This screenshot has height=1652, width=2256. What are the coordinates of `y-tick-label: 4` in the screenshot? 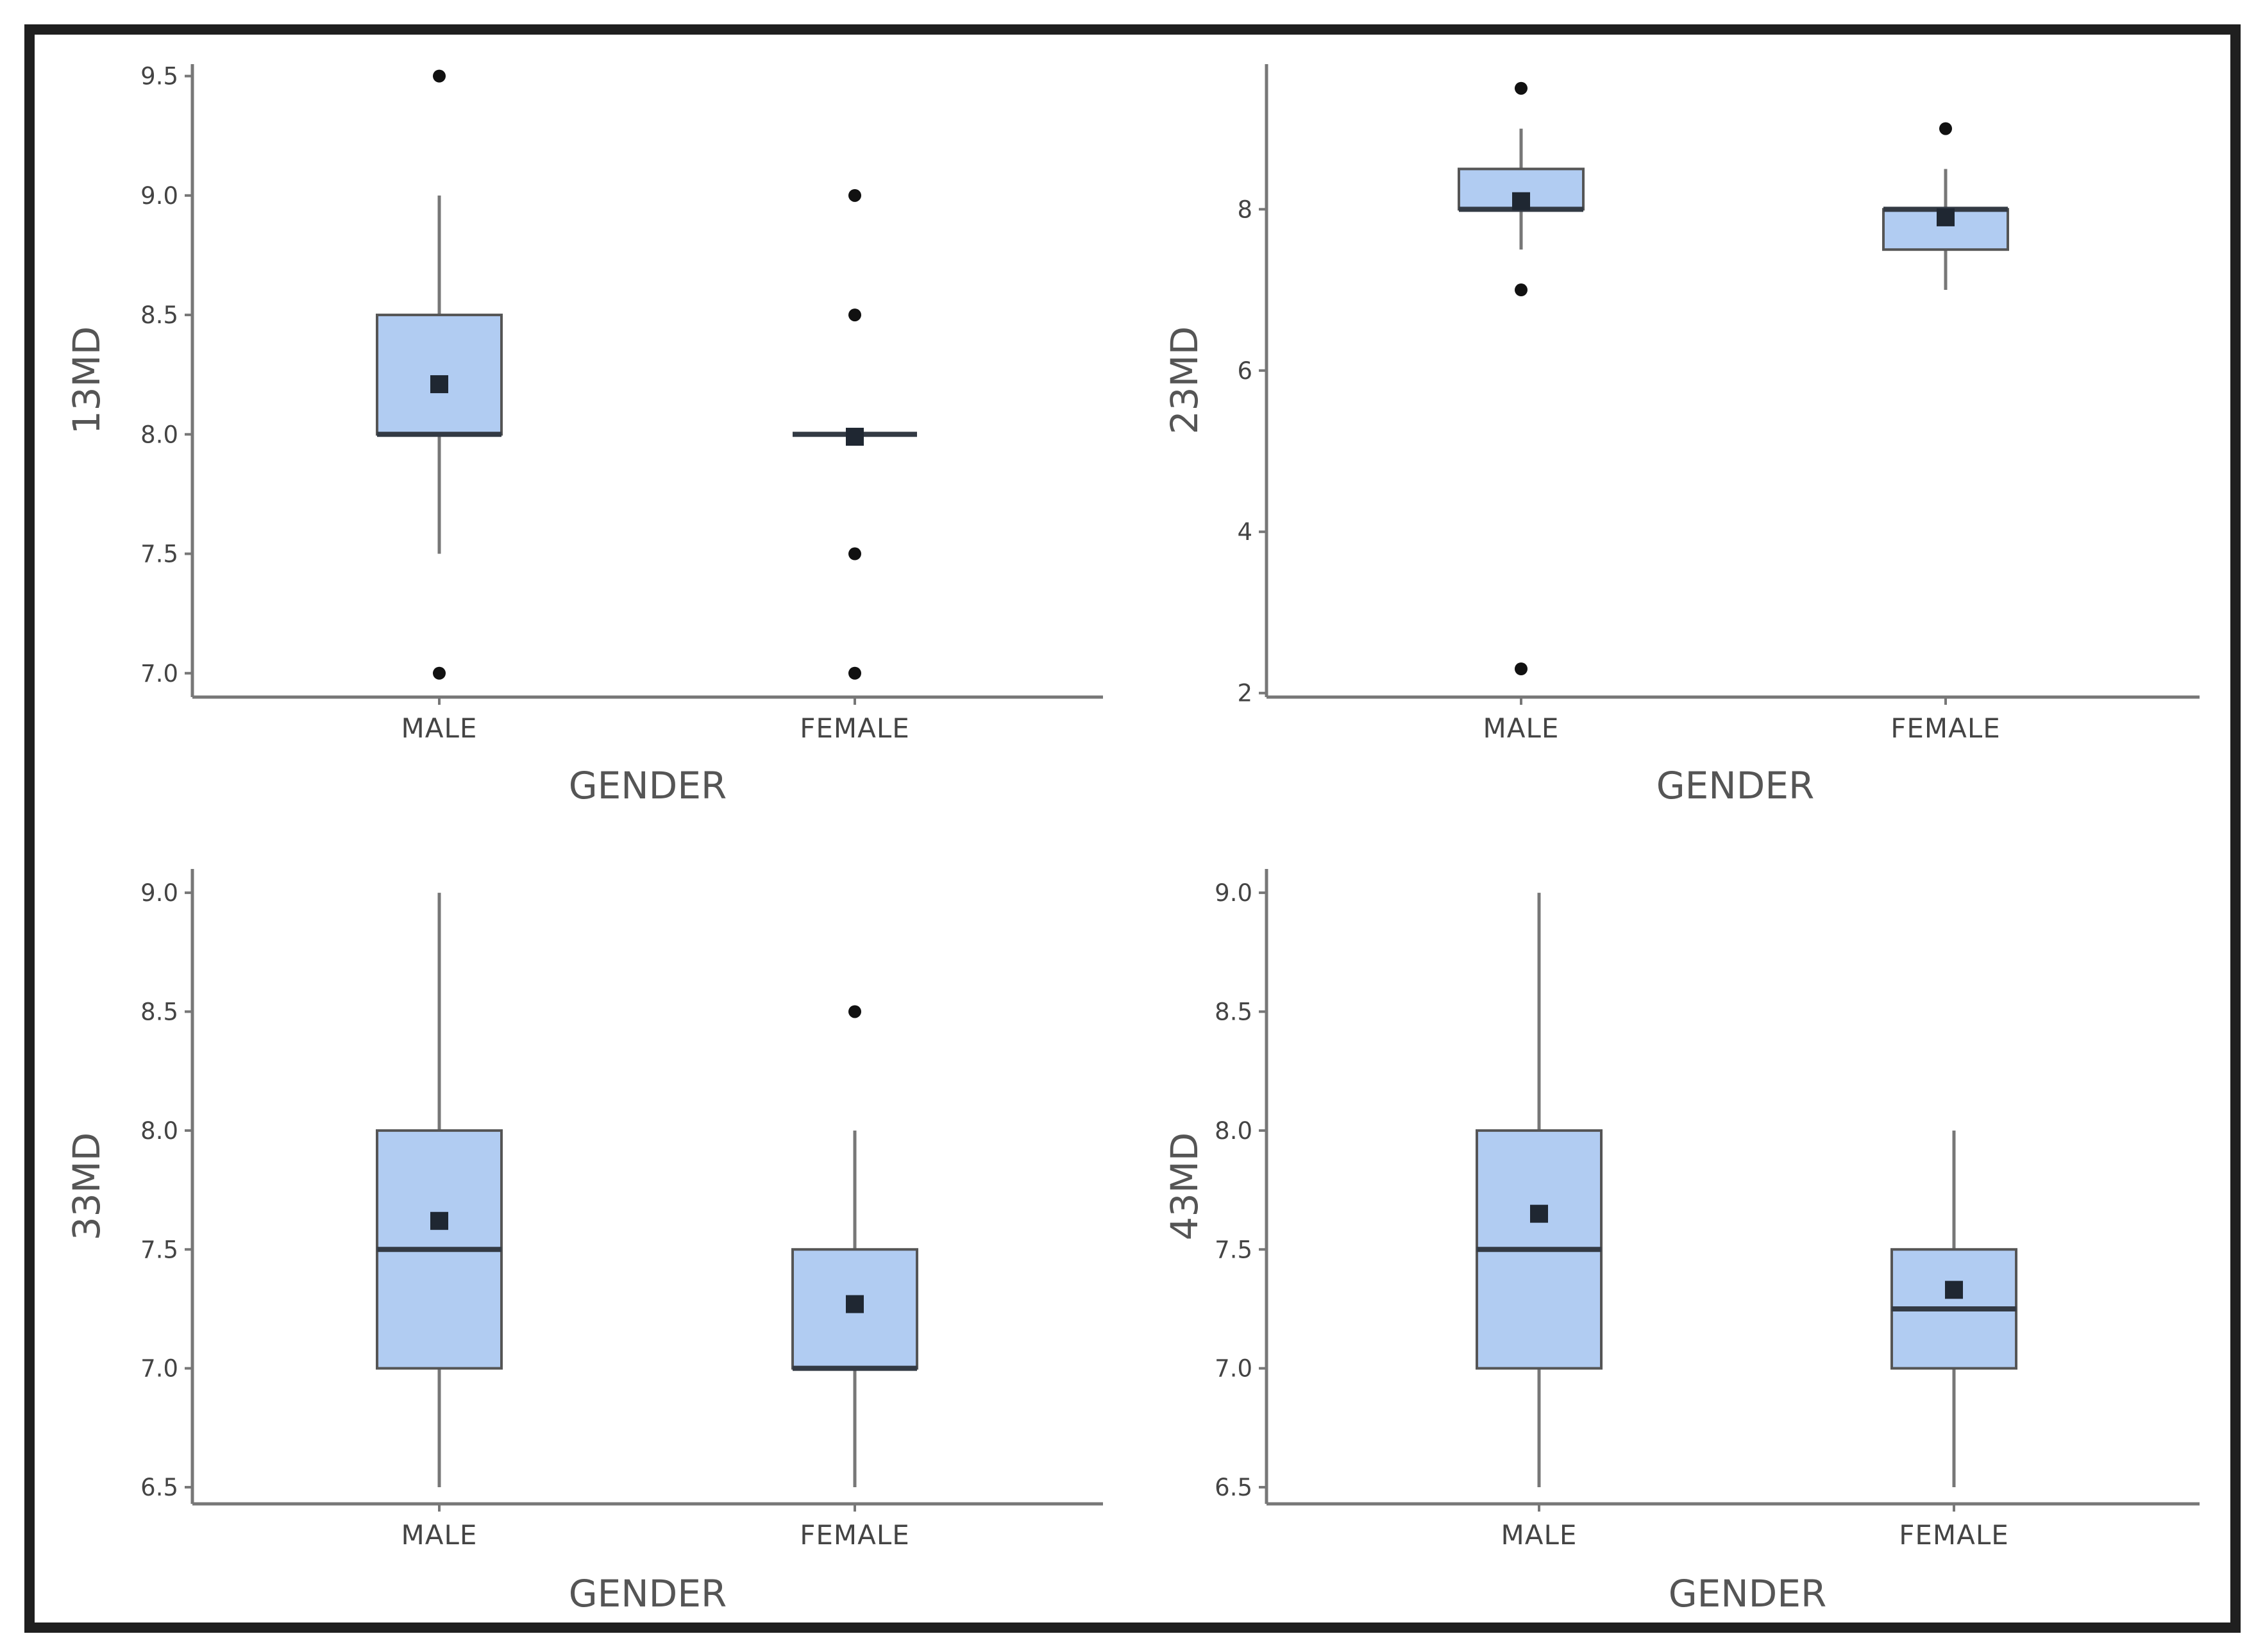 It's located at (1244, 532).